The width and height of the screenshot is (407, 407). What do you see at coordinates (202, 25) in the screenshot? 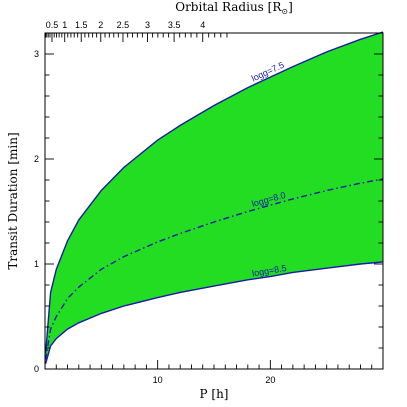
I see `top-tick-label-8: 4` at bounding box center [202, 25].